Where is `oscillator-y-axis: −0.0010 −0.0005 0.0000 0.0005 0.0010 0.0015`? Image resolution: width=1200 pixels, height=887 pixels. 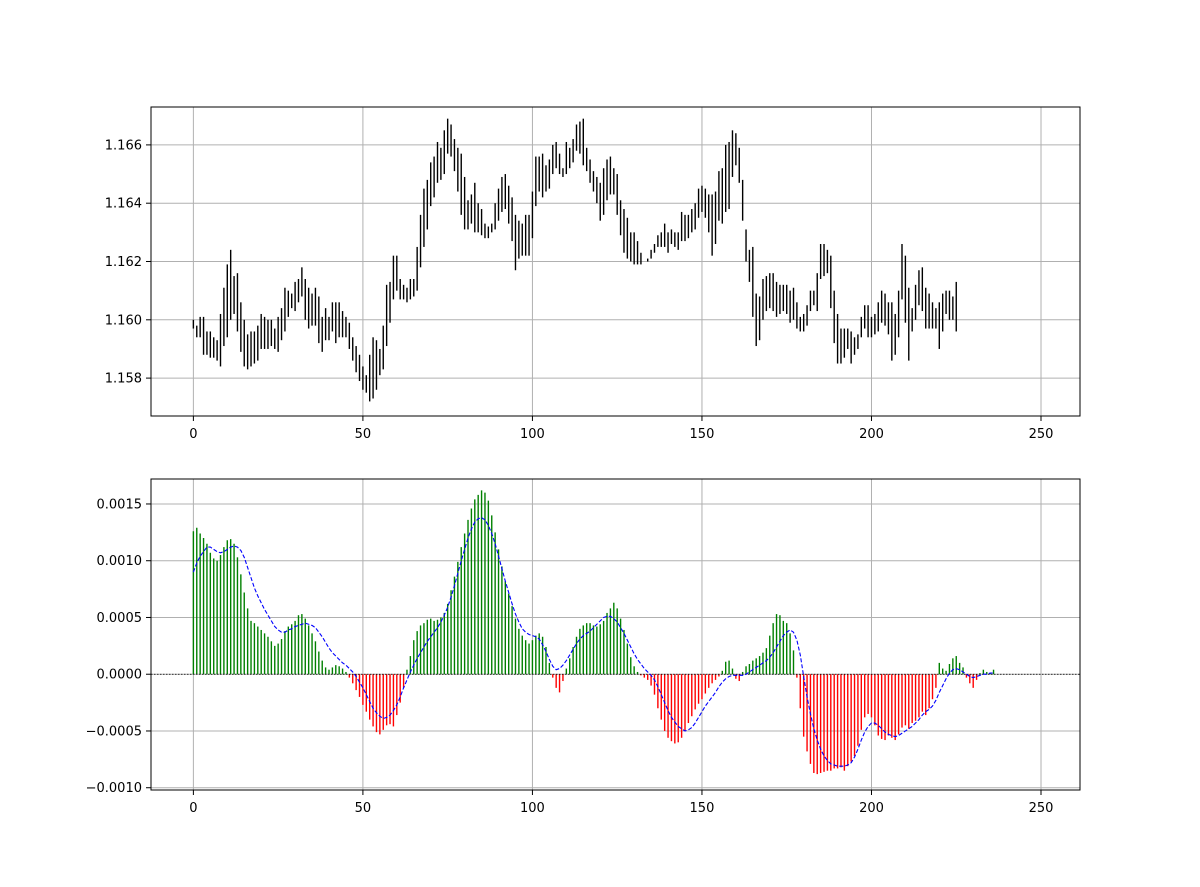
oscillator-y-axis: −0.0010 −0.0005 0.0000 0.0005 0.0010 0.0015 is located at coordinates (118, 646).